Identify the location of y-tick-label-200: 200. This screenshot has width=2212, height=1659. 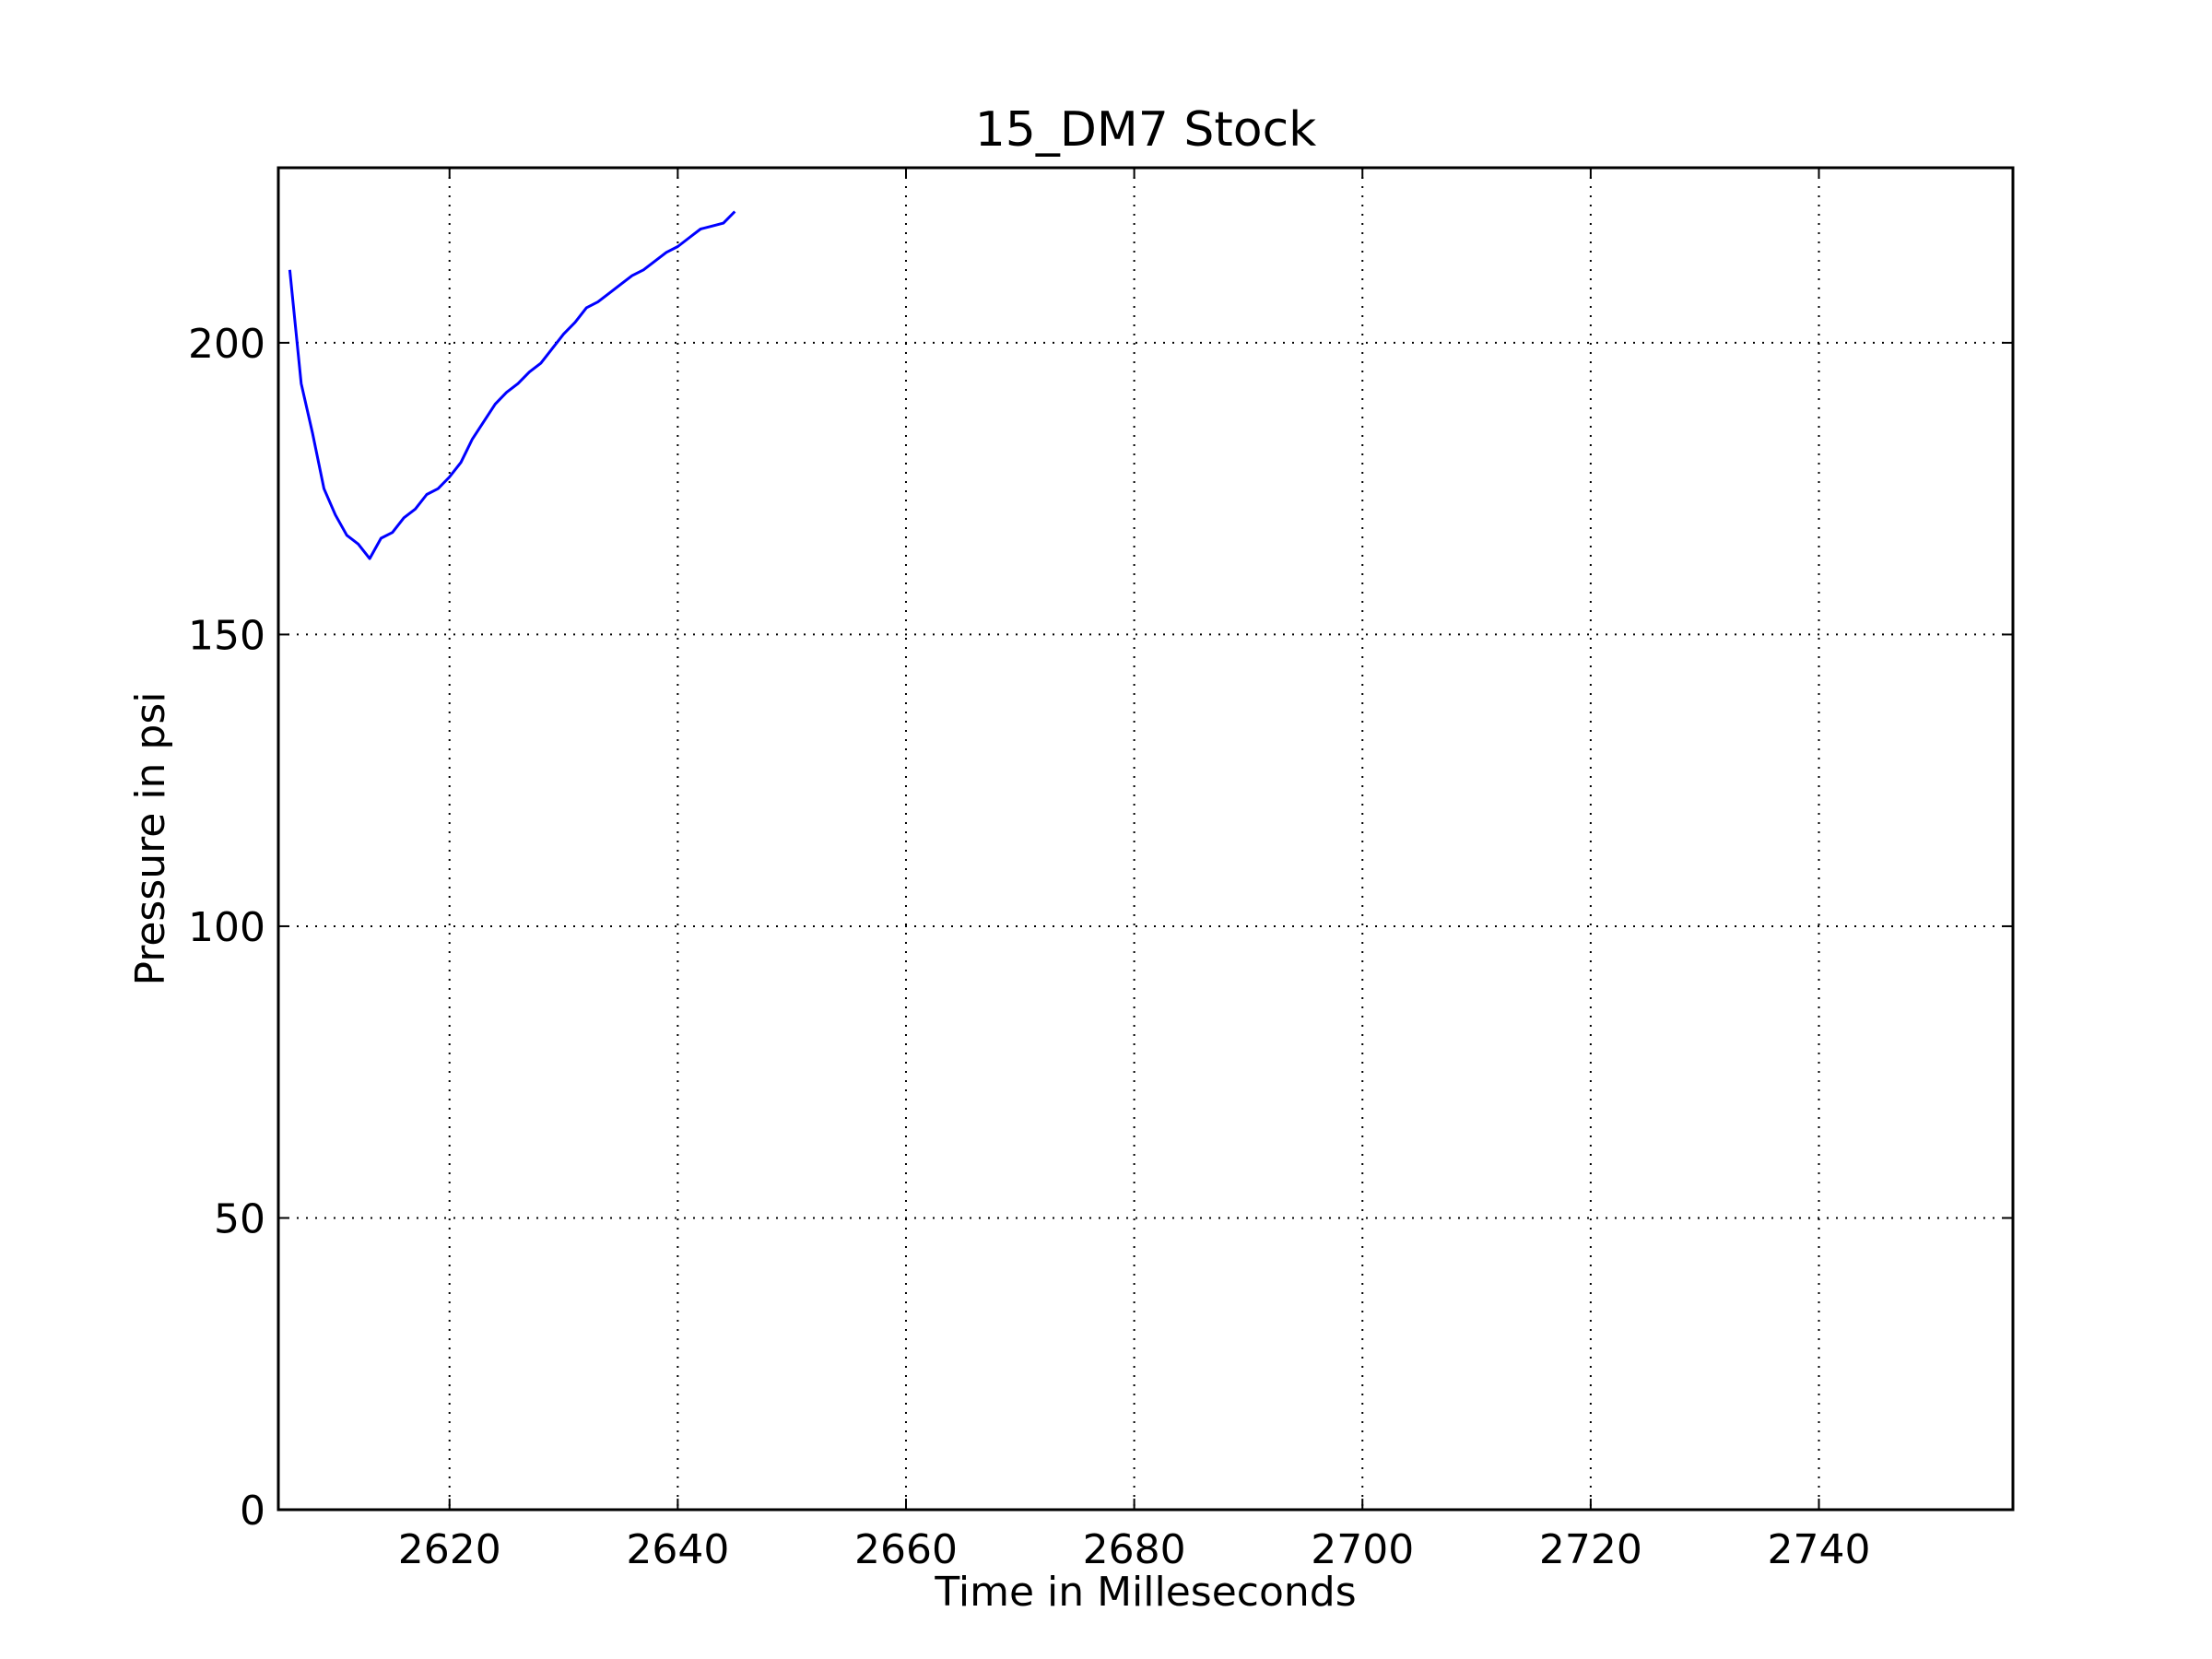
(226, 344).